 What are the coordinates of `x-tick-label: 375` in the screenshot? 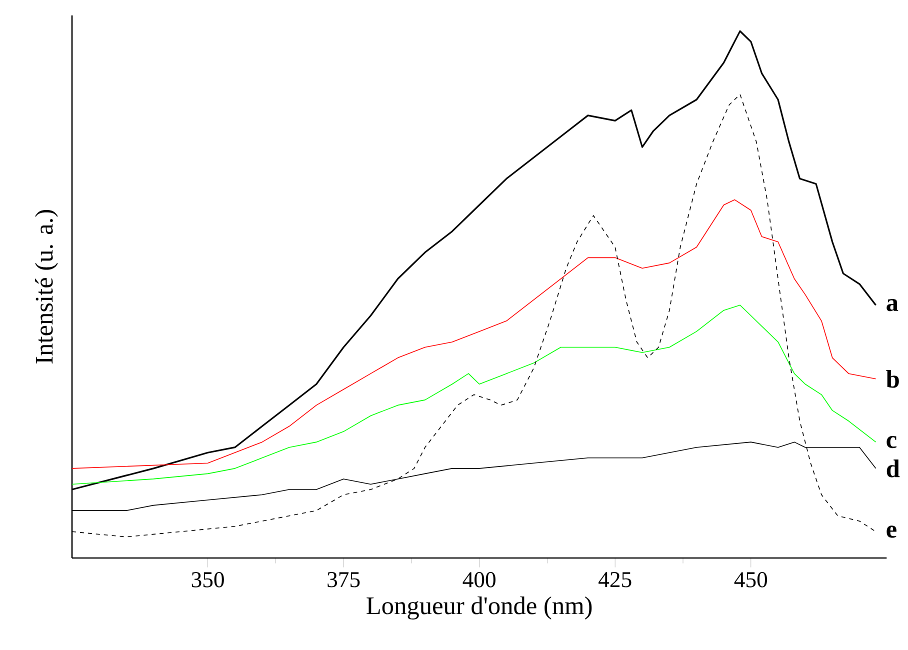 It's located at (344, 580).